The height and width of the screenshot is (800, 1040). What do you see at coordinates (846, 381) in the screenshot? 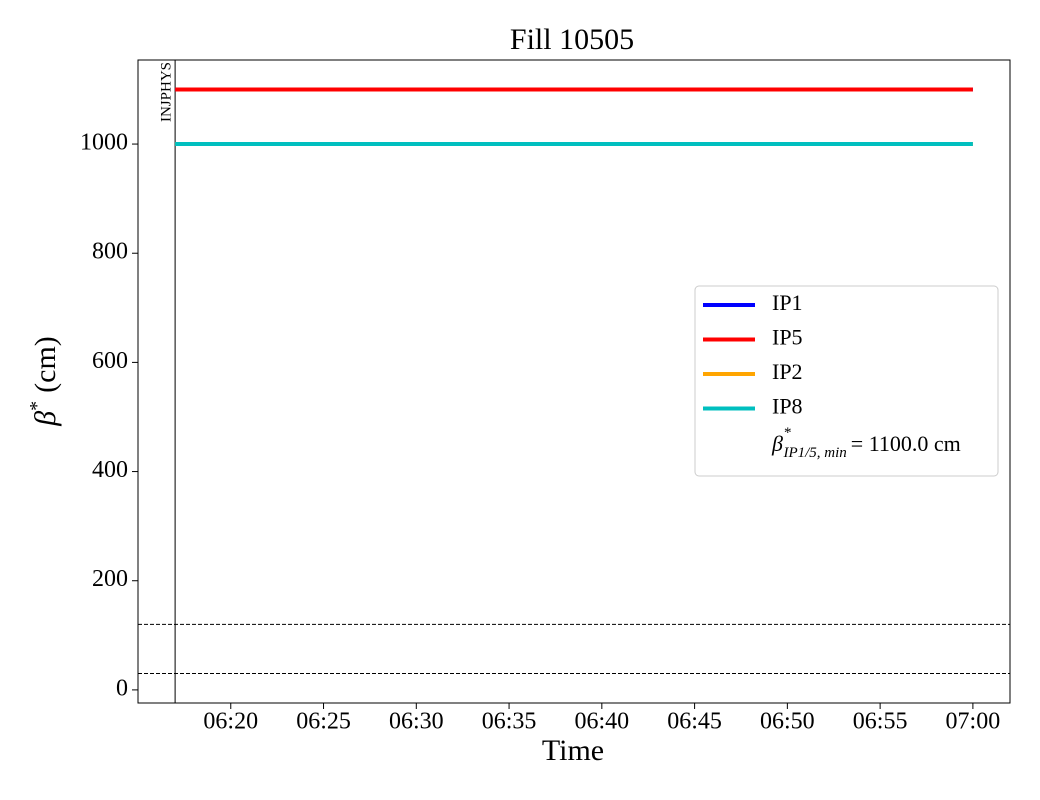
I see `legend-box` at bounding box center [846, 381].